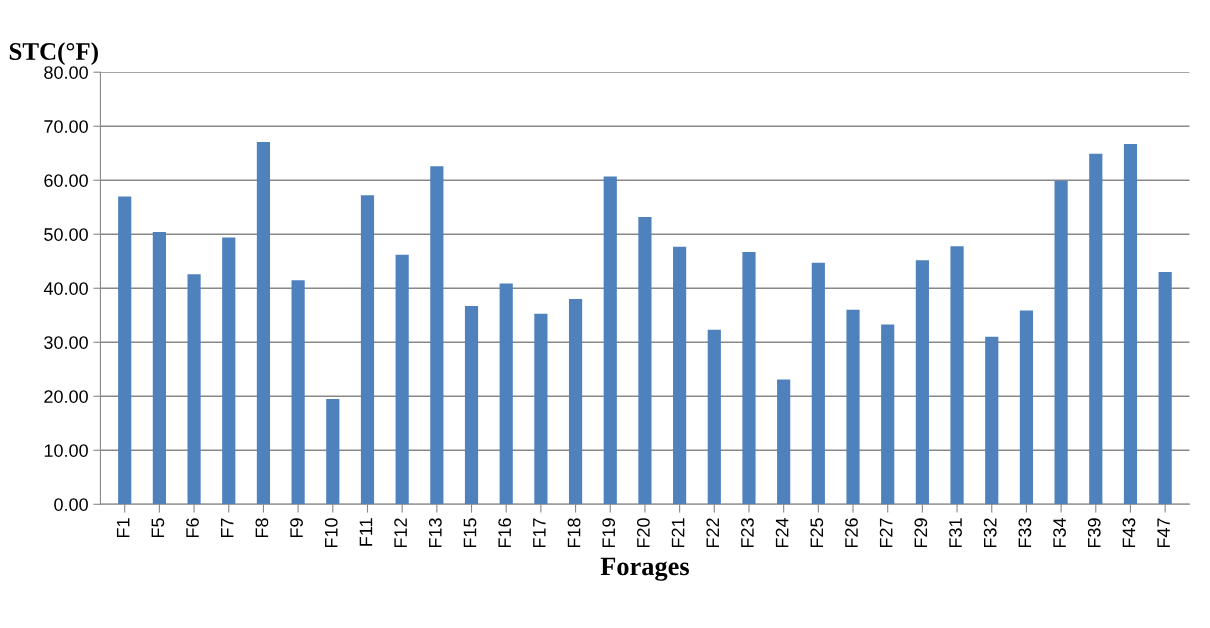  What do you see at coordinates (921, 533) in the screenshot?
I see `x-tick-label: F29` at bounding box center [921, 533].